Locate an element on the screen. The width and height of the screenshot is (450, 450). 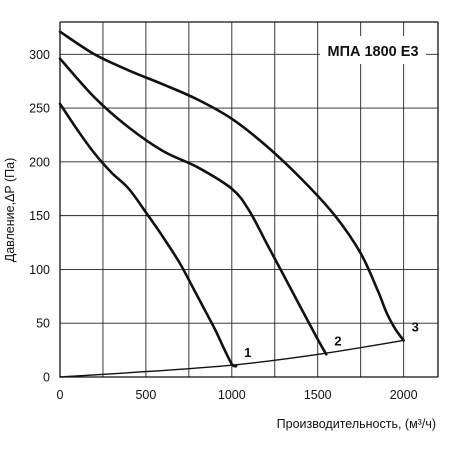
x-tick-label: 0 is located at coordinates (60, 395).